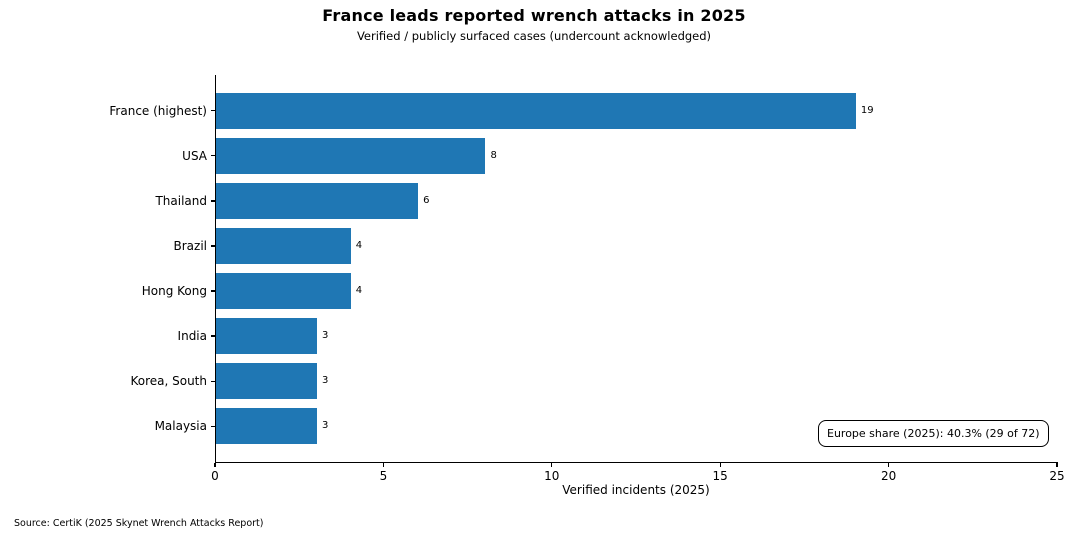  I want to click on bar-hong-kong, so click(283, 291).